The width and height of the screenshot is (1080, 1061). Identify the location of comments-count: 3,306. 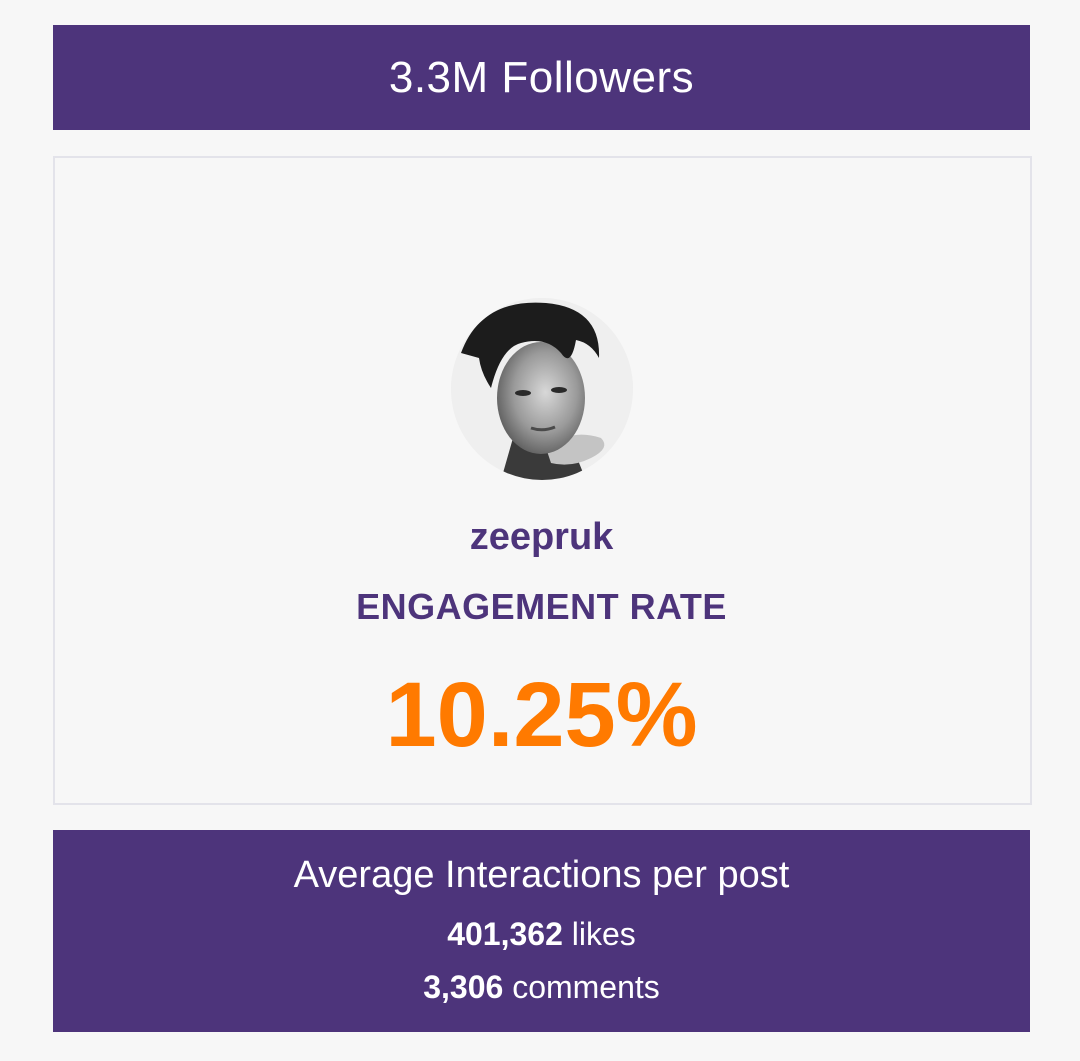
(463, 987).